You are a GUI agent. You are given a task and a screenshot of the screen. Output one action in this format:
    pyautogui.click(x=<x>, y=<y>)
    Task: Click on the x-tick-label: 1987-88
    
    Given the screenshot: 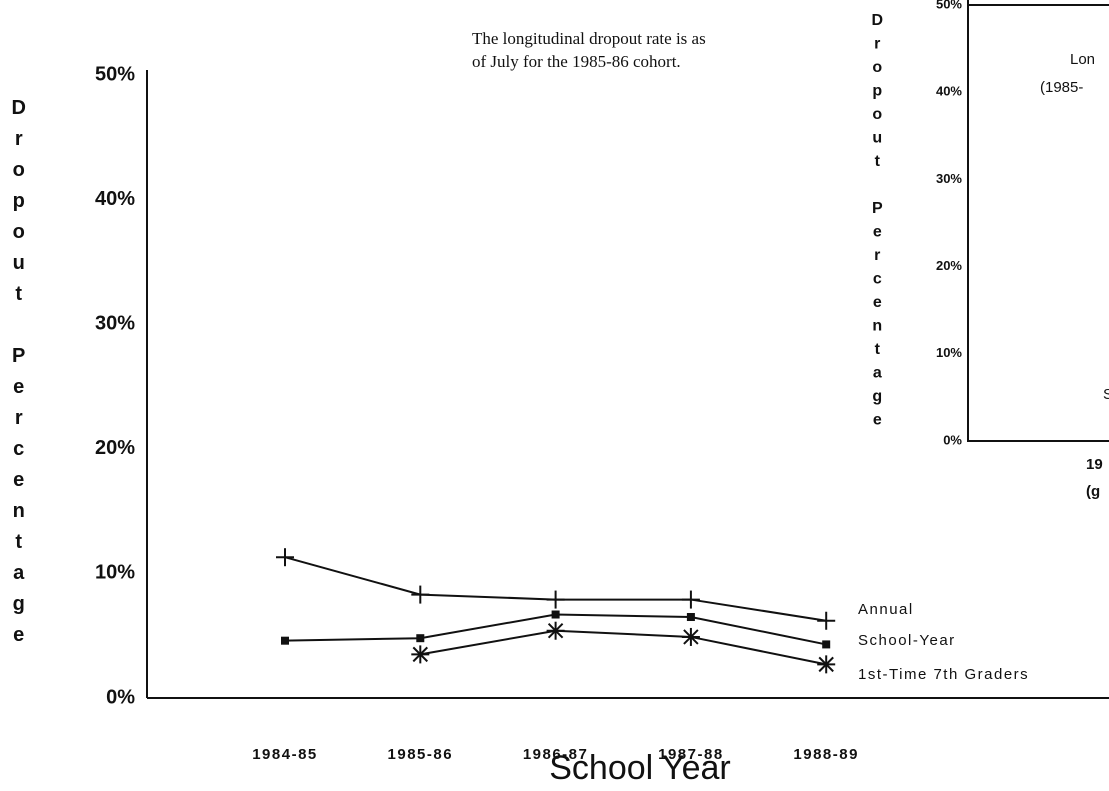 What is the action you would take?
    pyautogui.click(x=691, y=754)
    